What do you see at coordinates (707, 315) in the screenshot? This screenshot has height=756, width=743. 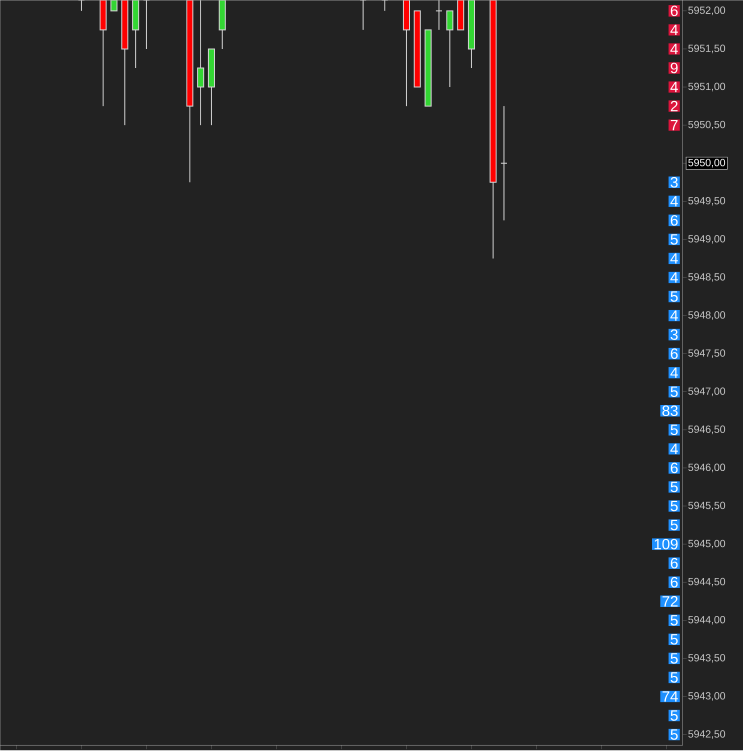 I see `y-tick-label: 5948,00` at bounding box center [707, 315].